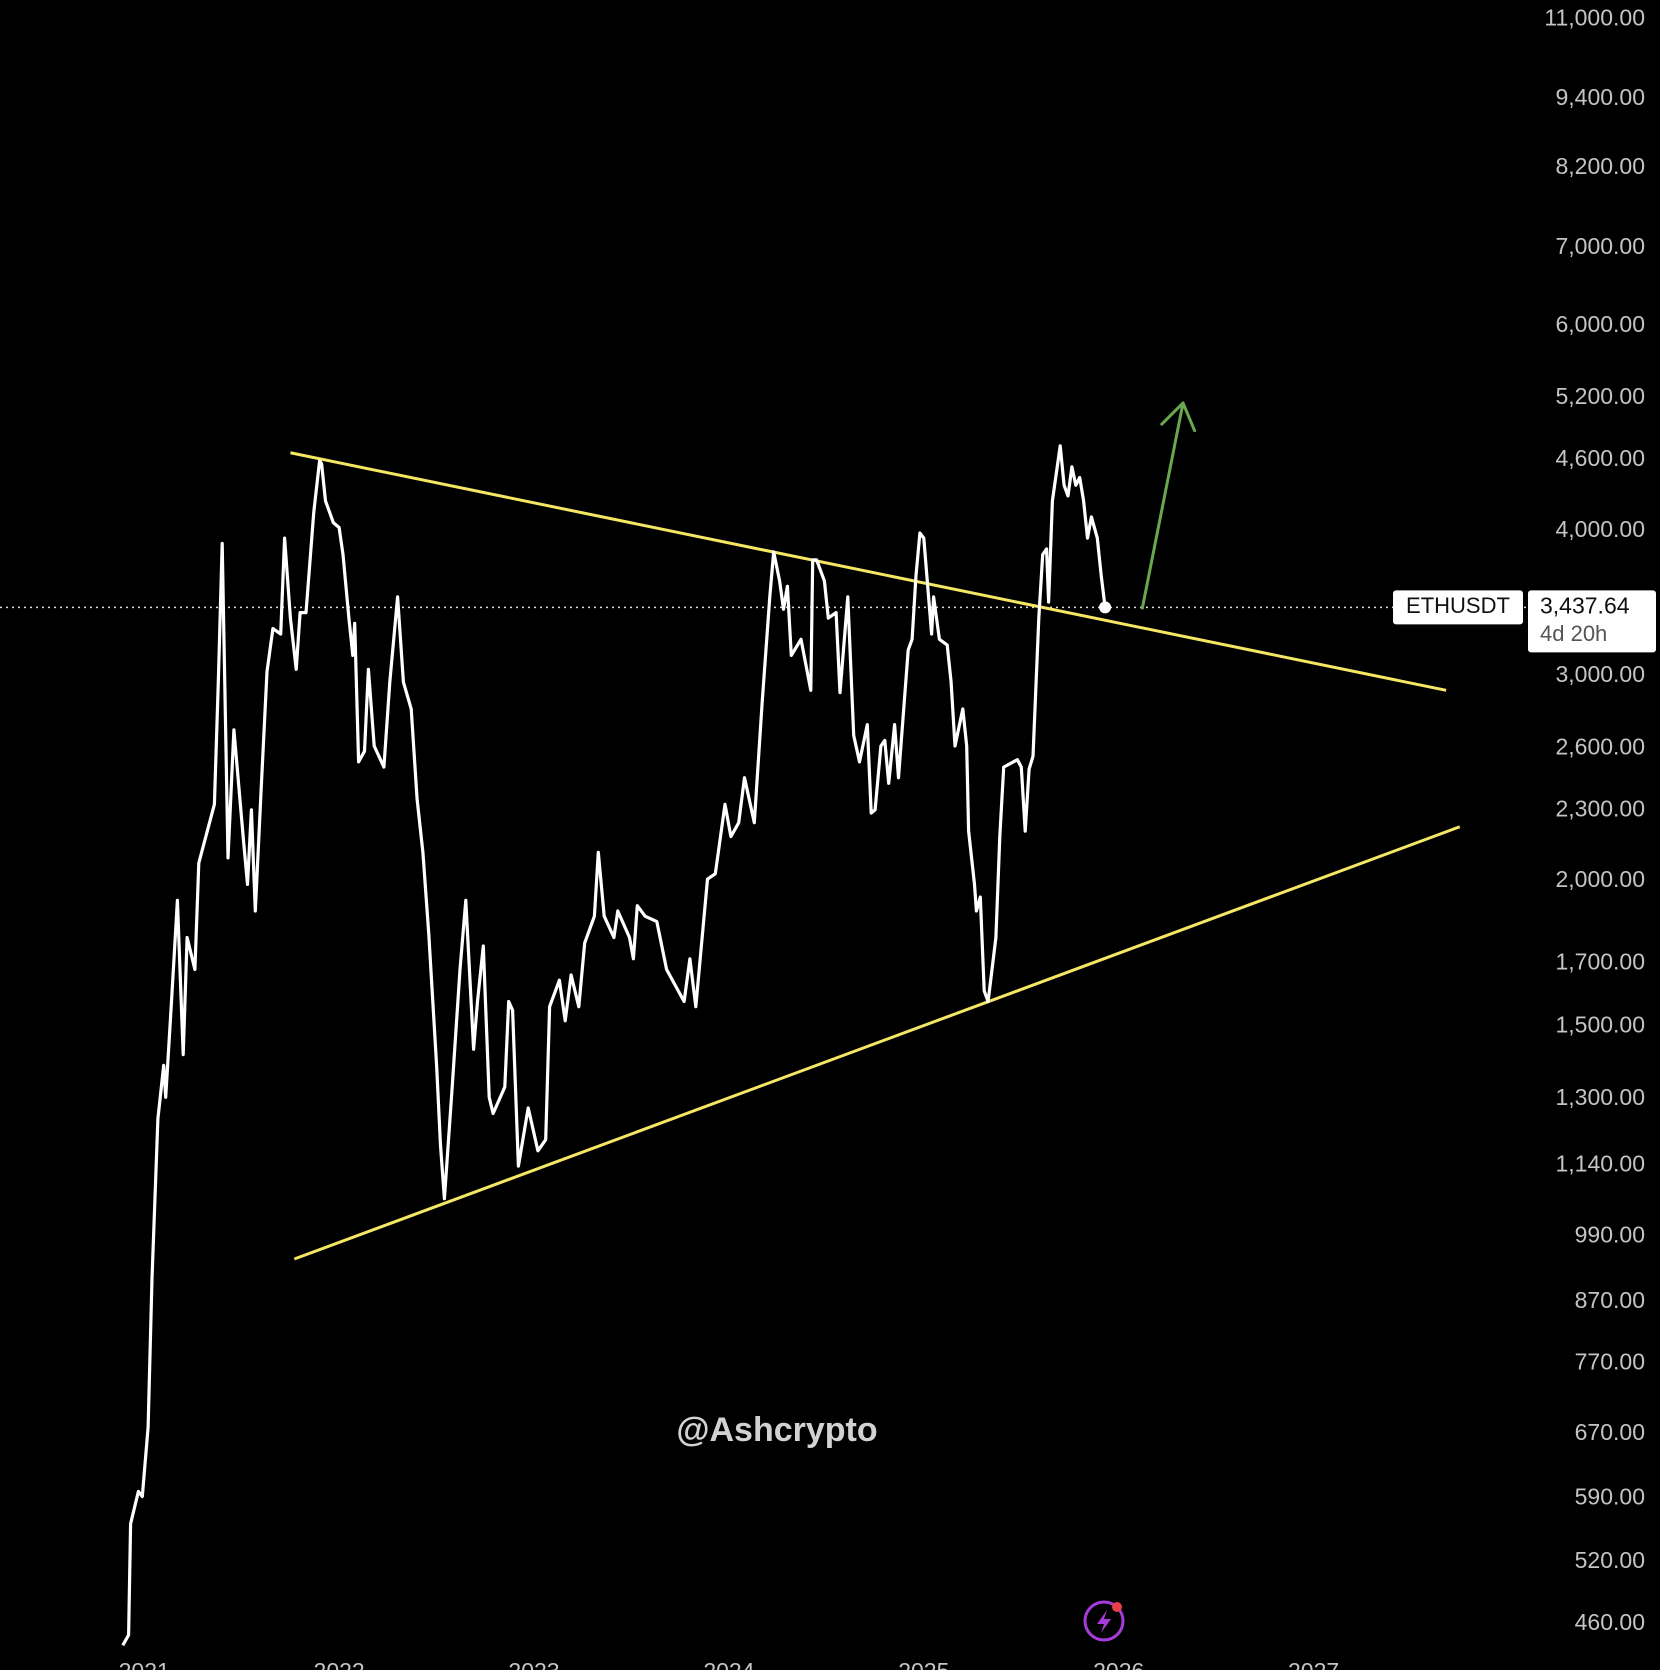  What do you see at coordinates (1162, 506) in the screenshot?
I see `arrow-shaft` at bounding box center [1162, 506].